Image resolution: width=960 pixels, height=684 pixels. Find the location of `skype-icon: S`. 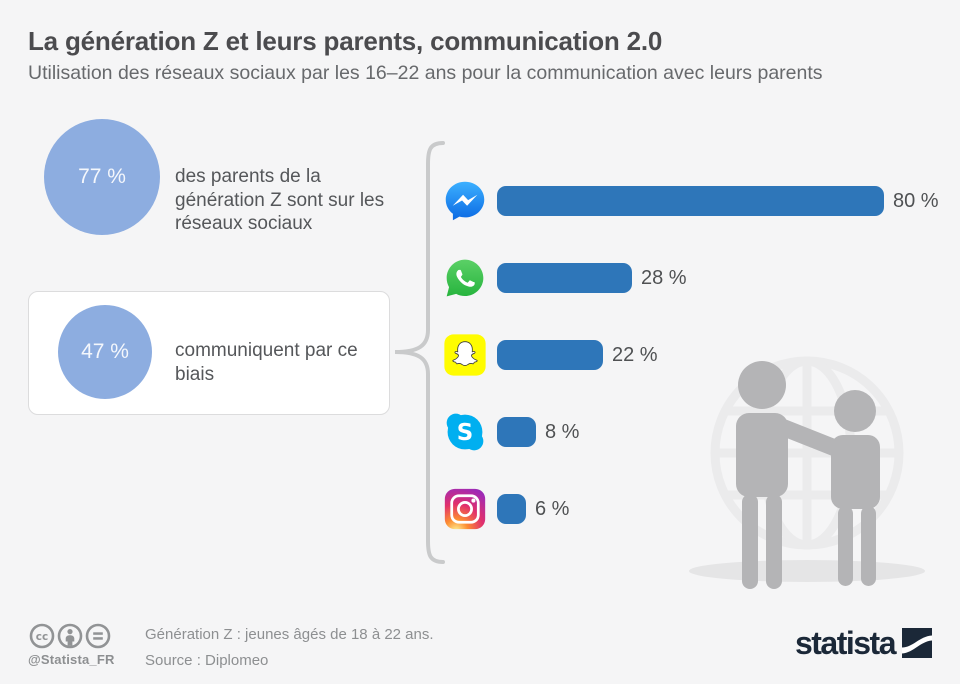

skype-icon: S is located at coordinates (465, 432).